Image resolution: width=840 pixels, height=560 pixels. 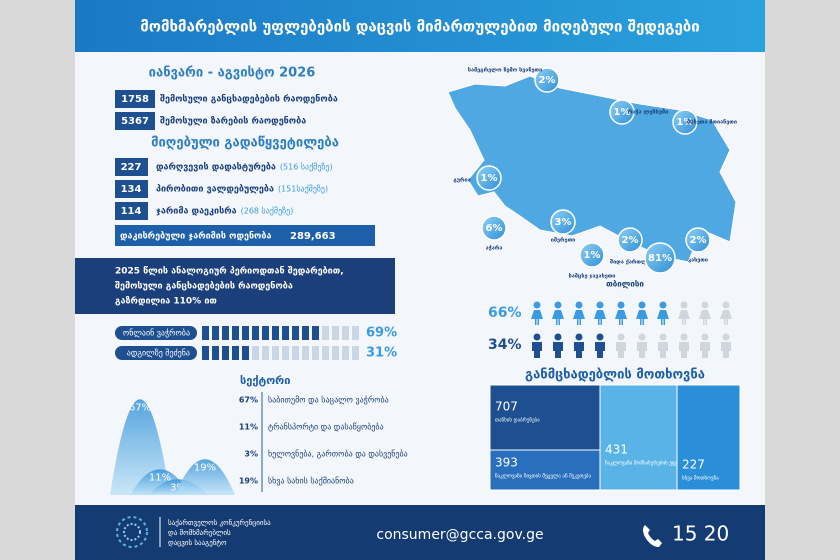 What do you see at coordinates (204, 286) in the screenshot?
I see `comparison-line: შემოსული განცხადებების რაოდენობა` at bounding box center [204, 286].